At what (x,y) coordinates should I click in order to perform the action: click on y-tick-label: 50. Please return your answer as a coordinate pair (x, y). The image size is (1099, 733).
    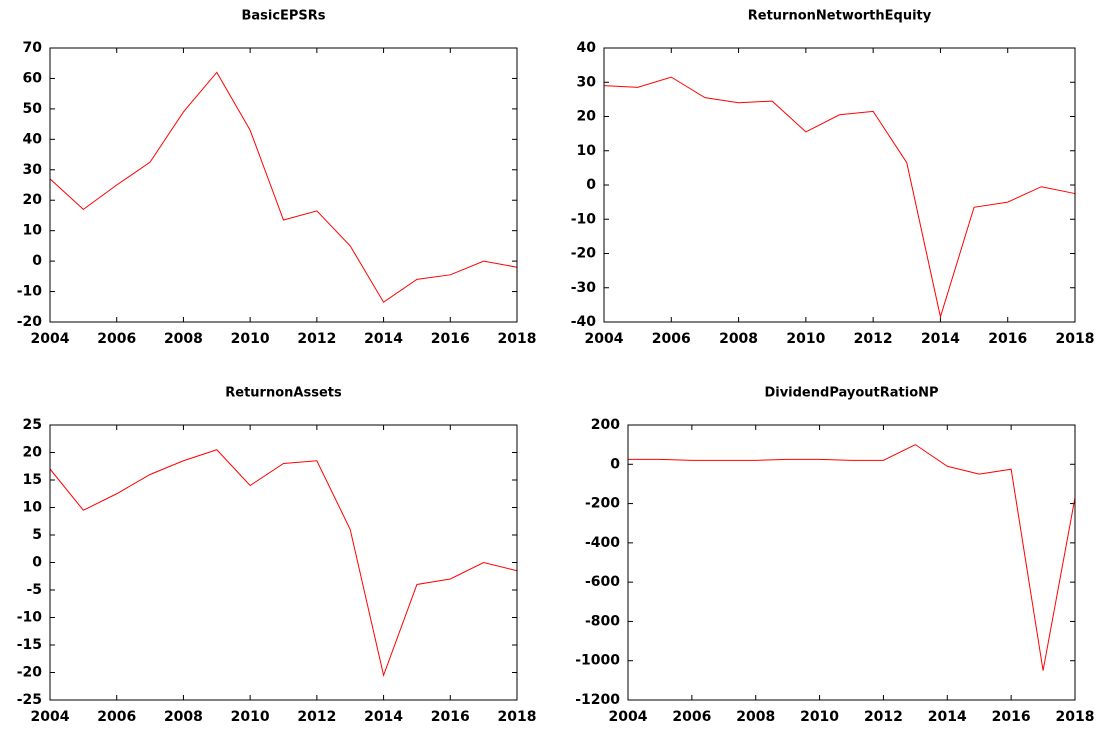
    Looking at the image, I should click on (33, 109).